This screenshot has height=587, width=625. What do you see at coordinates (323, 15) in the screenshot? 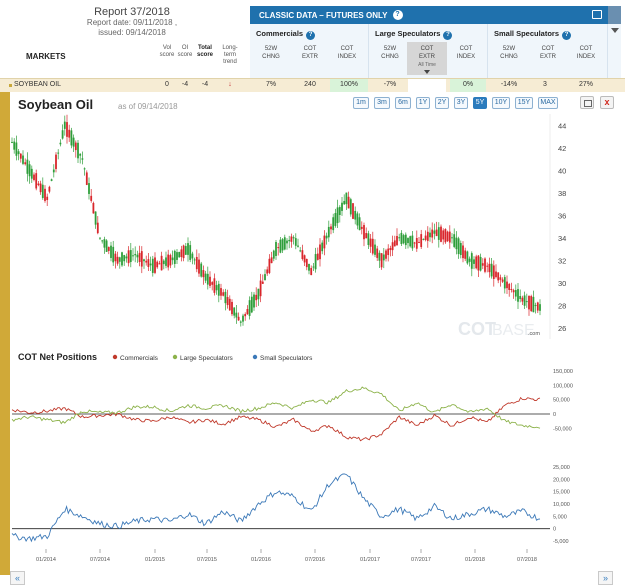
I see `classic-data-title: CLASSIC DATA – FUTURES ONLY` at bounding box center [323, 15].